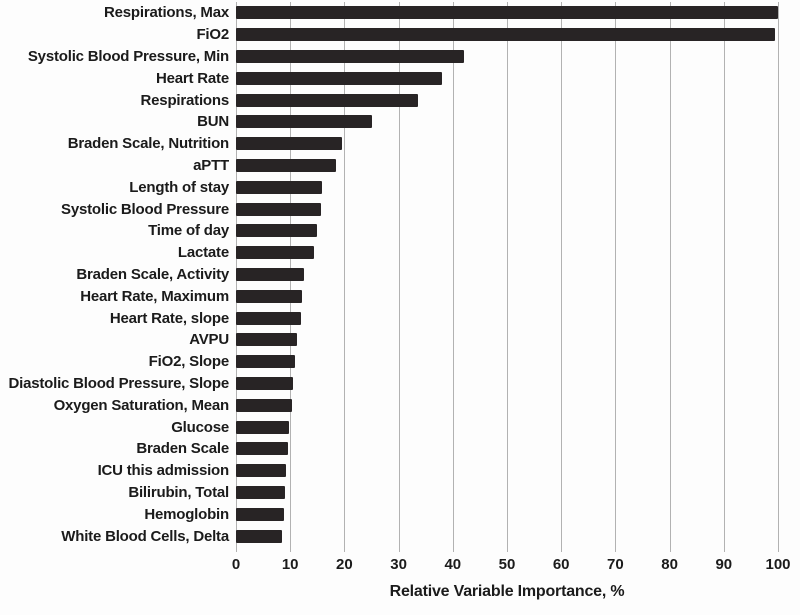 The image size is (800, 615). I want to click on x-tick-label: 20, so click(344, 564).